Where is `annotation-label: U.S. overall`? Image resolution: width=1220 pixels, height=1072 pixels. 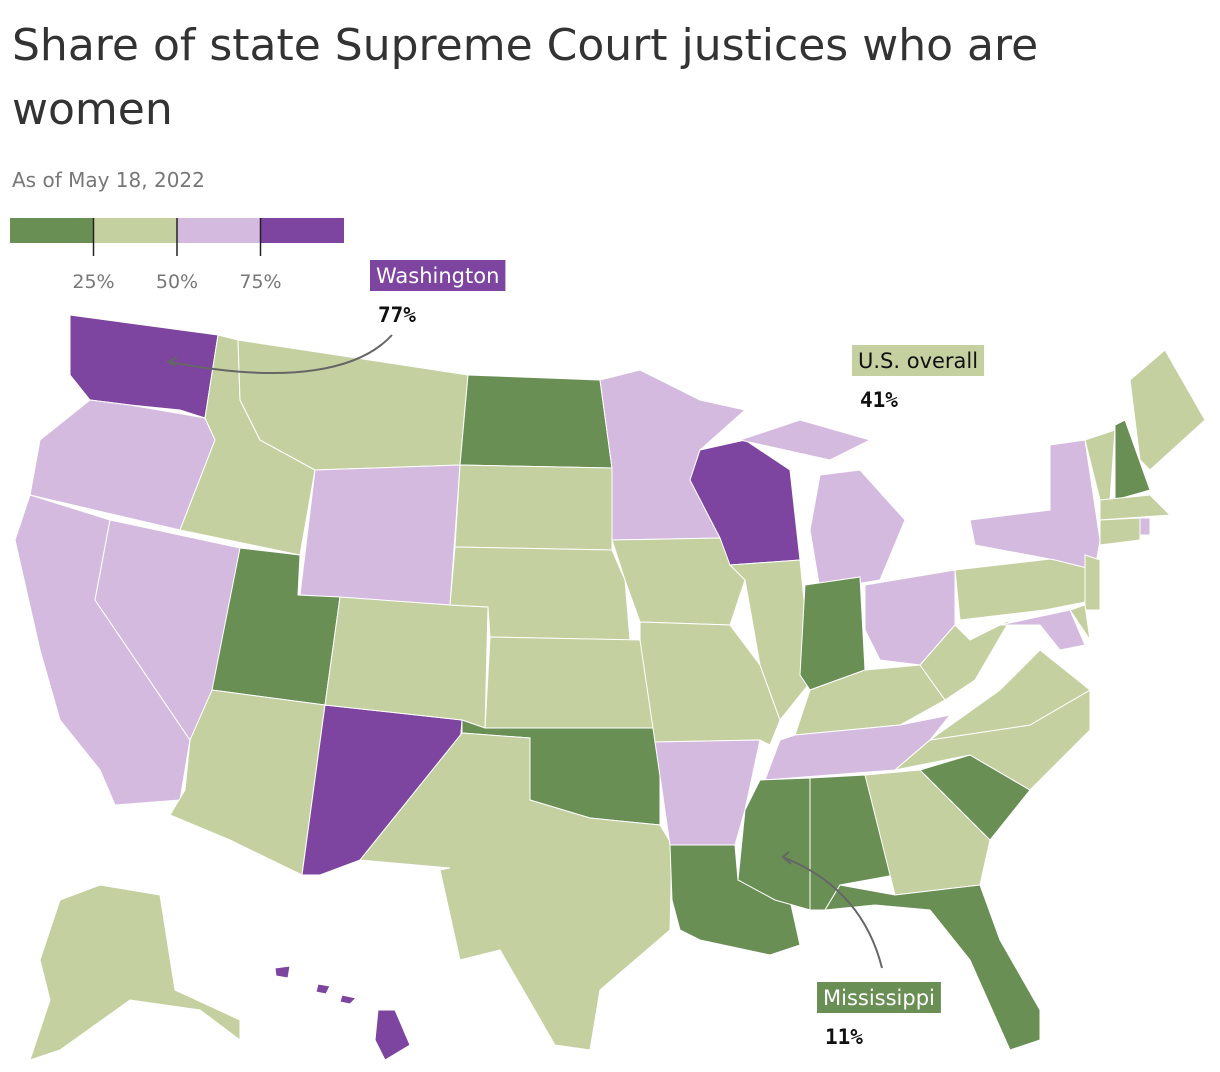
annotation-label: U.S. overall is located at coordinates (918, 361).